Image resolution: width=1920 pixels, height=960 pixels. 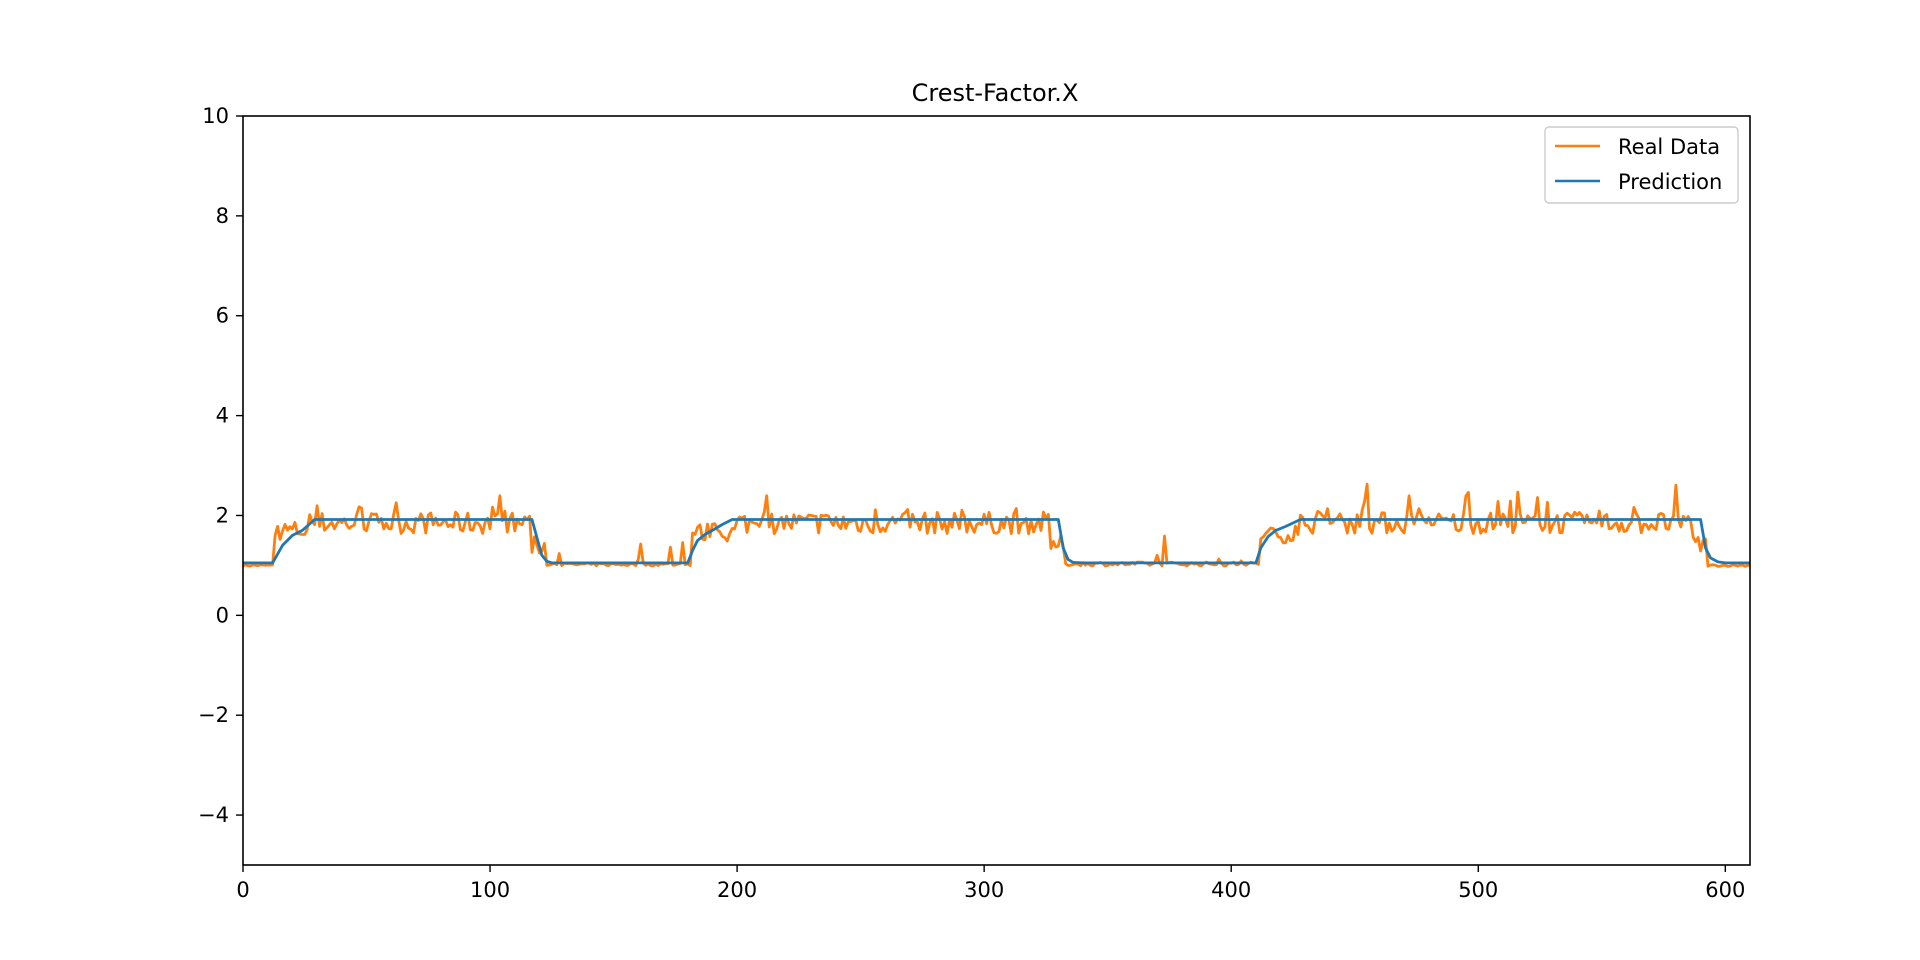 I want to click on legend-label-real-data: Real Data, so click(x=1669, y=147).